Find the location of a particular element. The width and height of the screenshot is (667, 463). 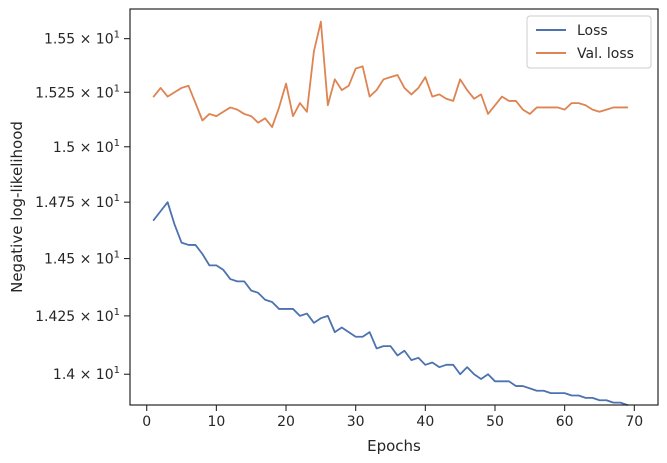

x-tick-label: 50 is located at coordinates (495, 422).